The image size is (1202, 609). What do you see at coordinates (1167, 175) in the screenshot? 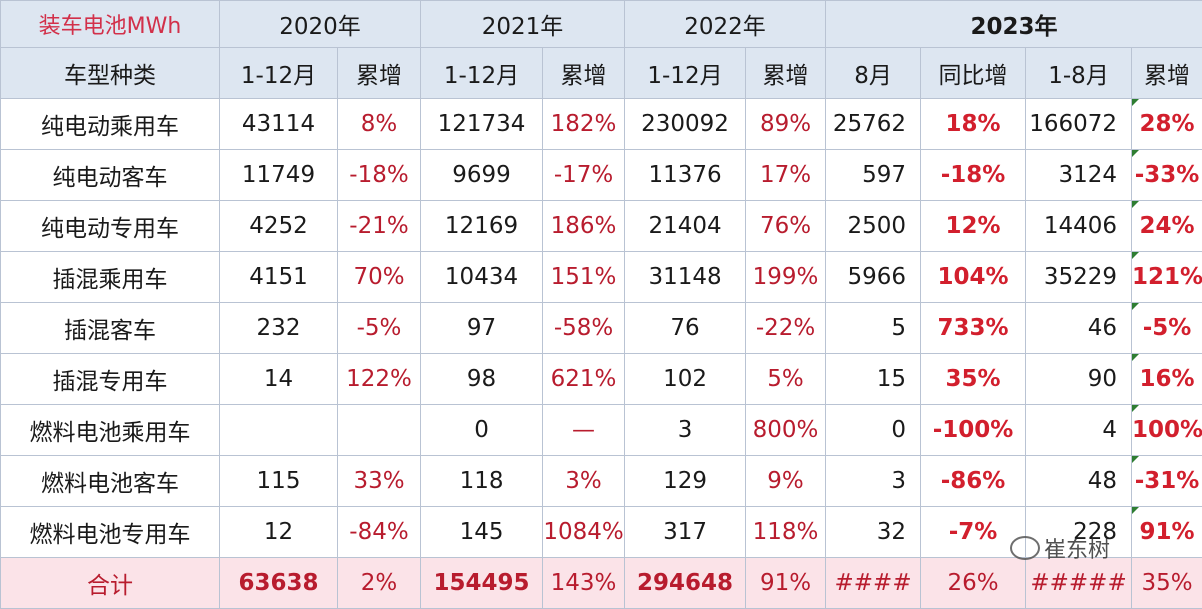
I see `cell-2023-cum: -33%` at bounding box center [1167, 175].